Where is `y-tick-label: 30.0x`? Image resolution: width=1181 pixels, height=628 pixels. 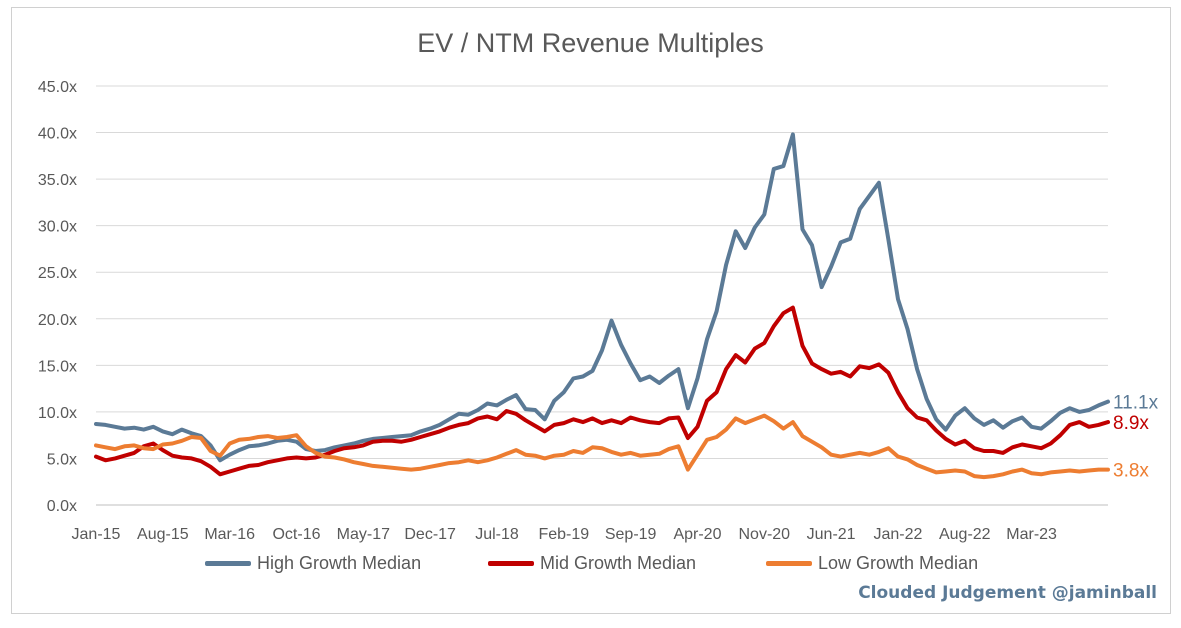
y-tick-label: 30.0x is located at coordinates (57, 227).